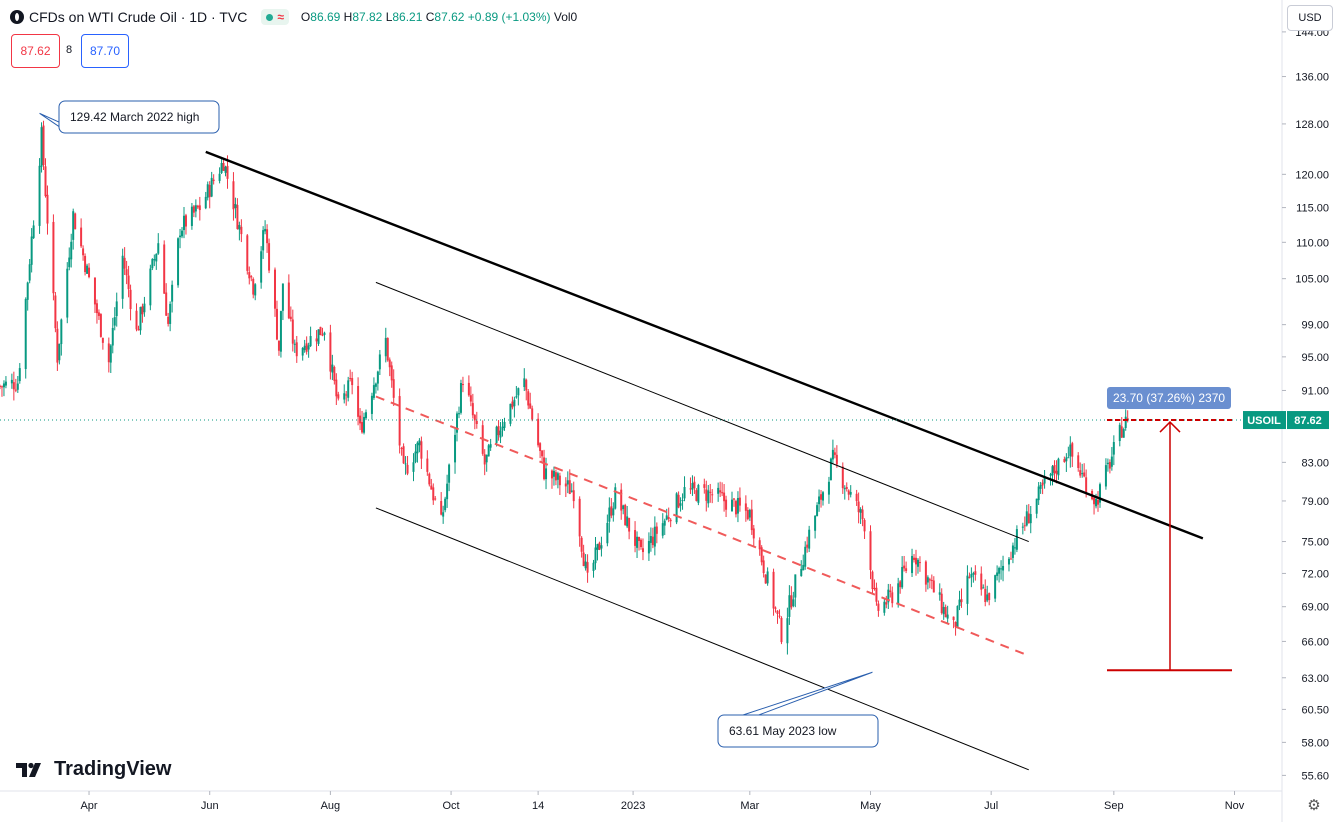 The image size is (1340, 822). Describe the element at coordinates (1312, 125) in the screenshot. I see `price-tick-label: 128.00` at that location.